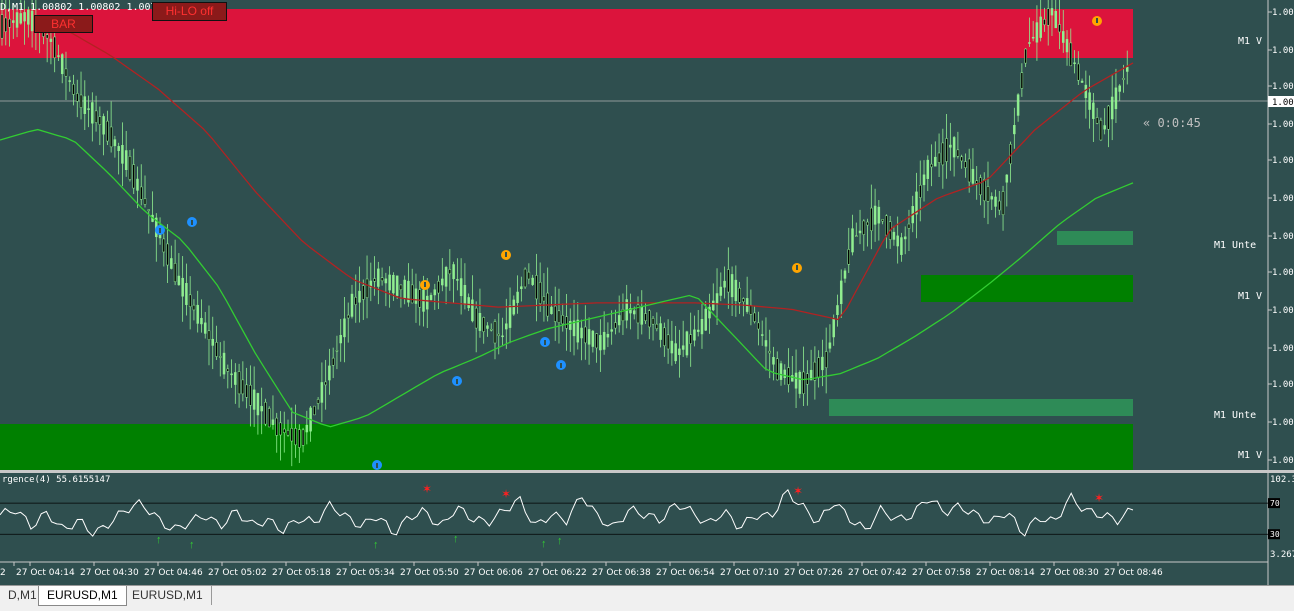 Image resolution: width=1294 pixels, height=611 pixels. What do you see at coordinates (1172, 123) in the screenshot?
I see `bar-countdown: « 0:0:45` at bounding box center [1172, 123].